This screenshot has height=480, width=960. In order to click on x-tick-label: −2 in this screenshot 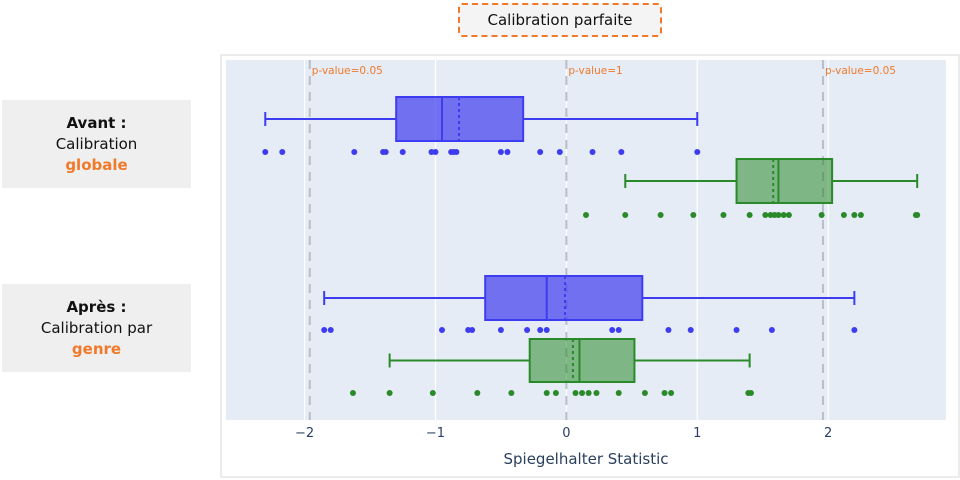, I will do `click(304, 433)`.